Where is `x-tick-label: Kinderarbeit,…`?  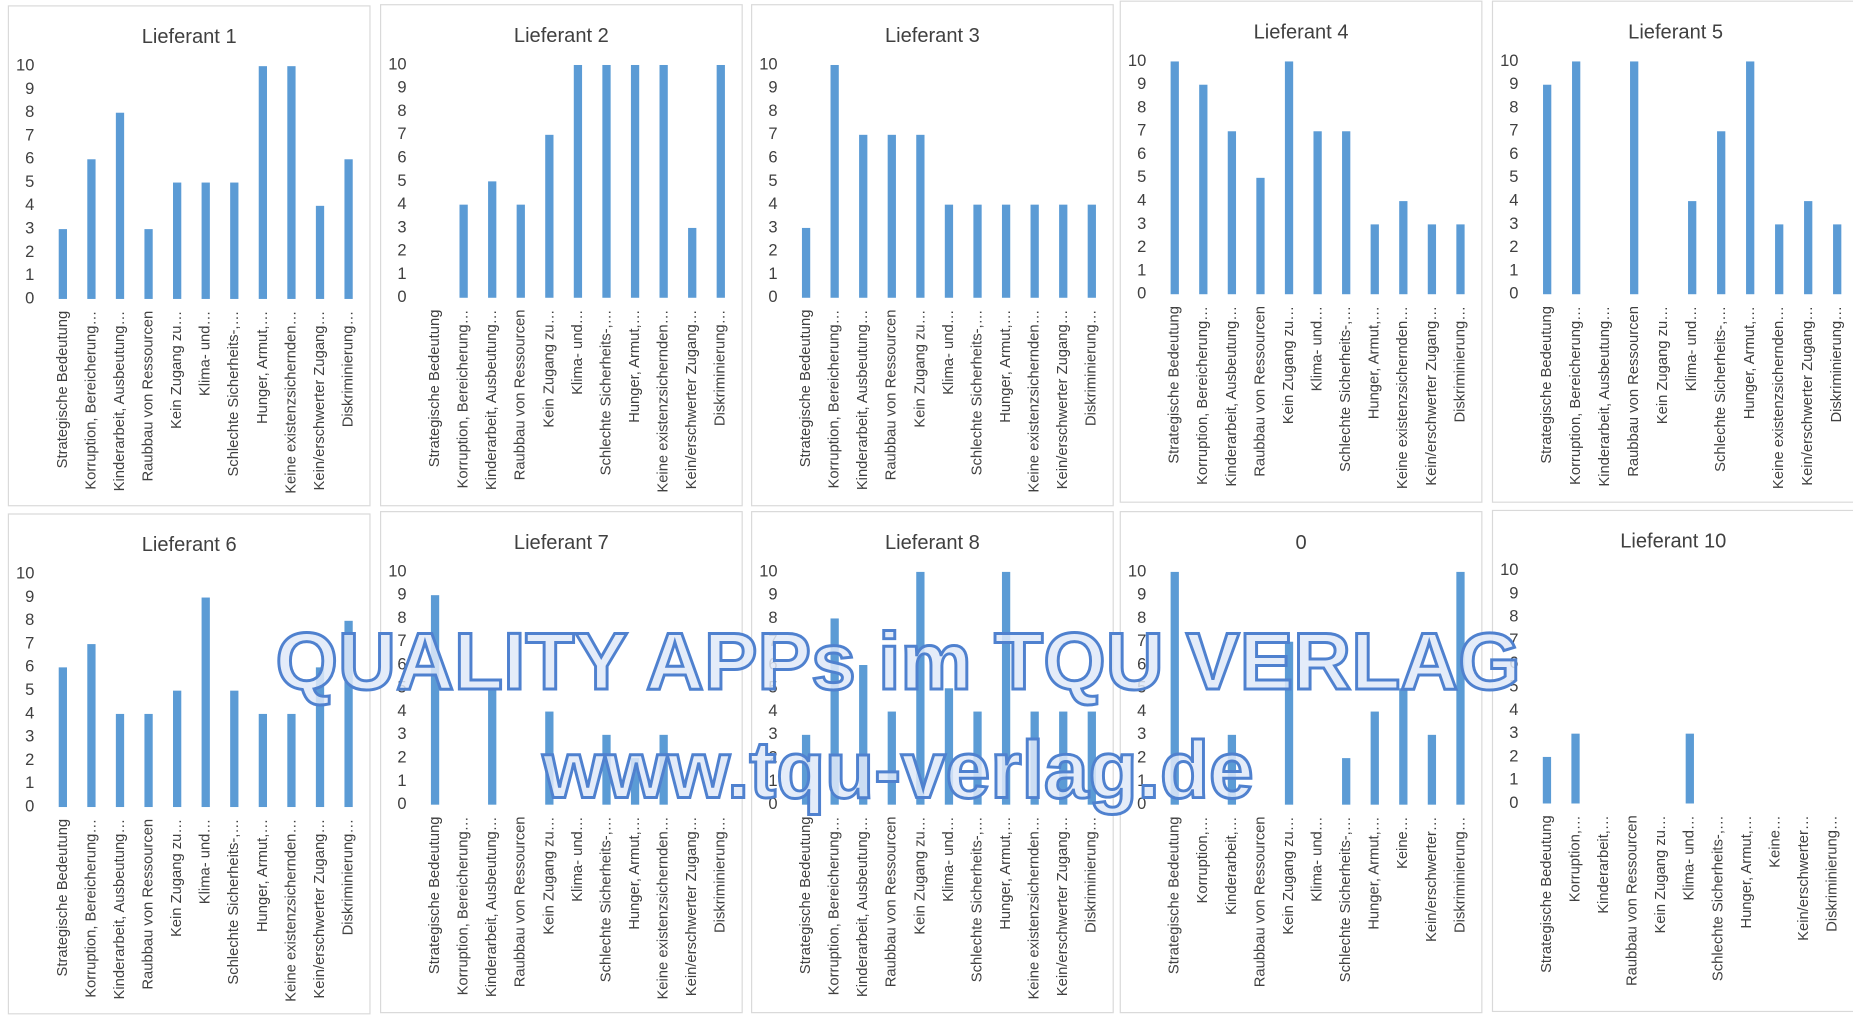
x-tick-label: Kinderarbeit,… is located at coordinates (1604, 864).